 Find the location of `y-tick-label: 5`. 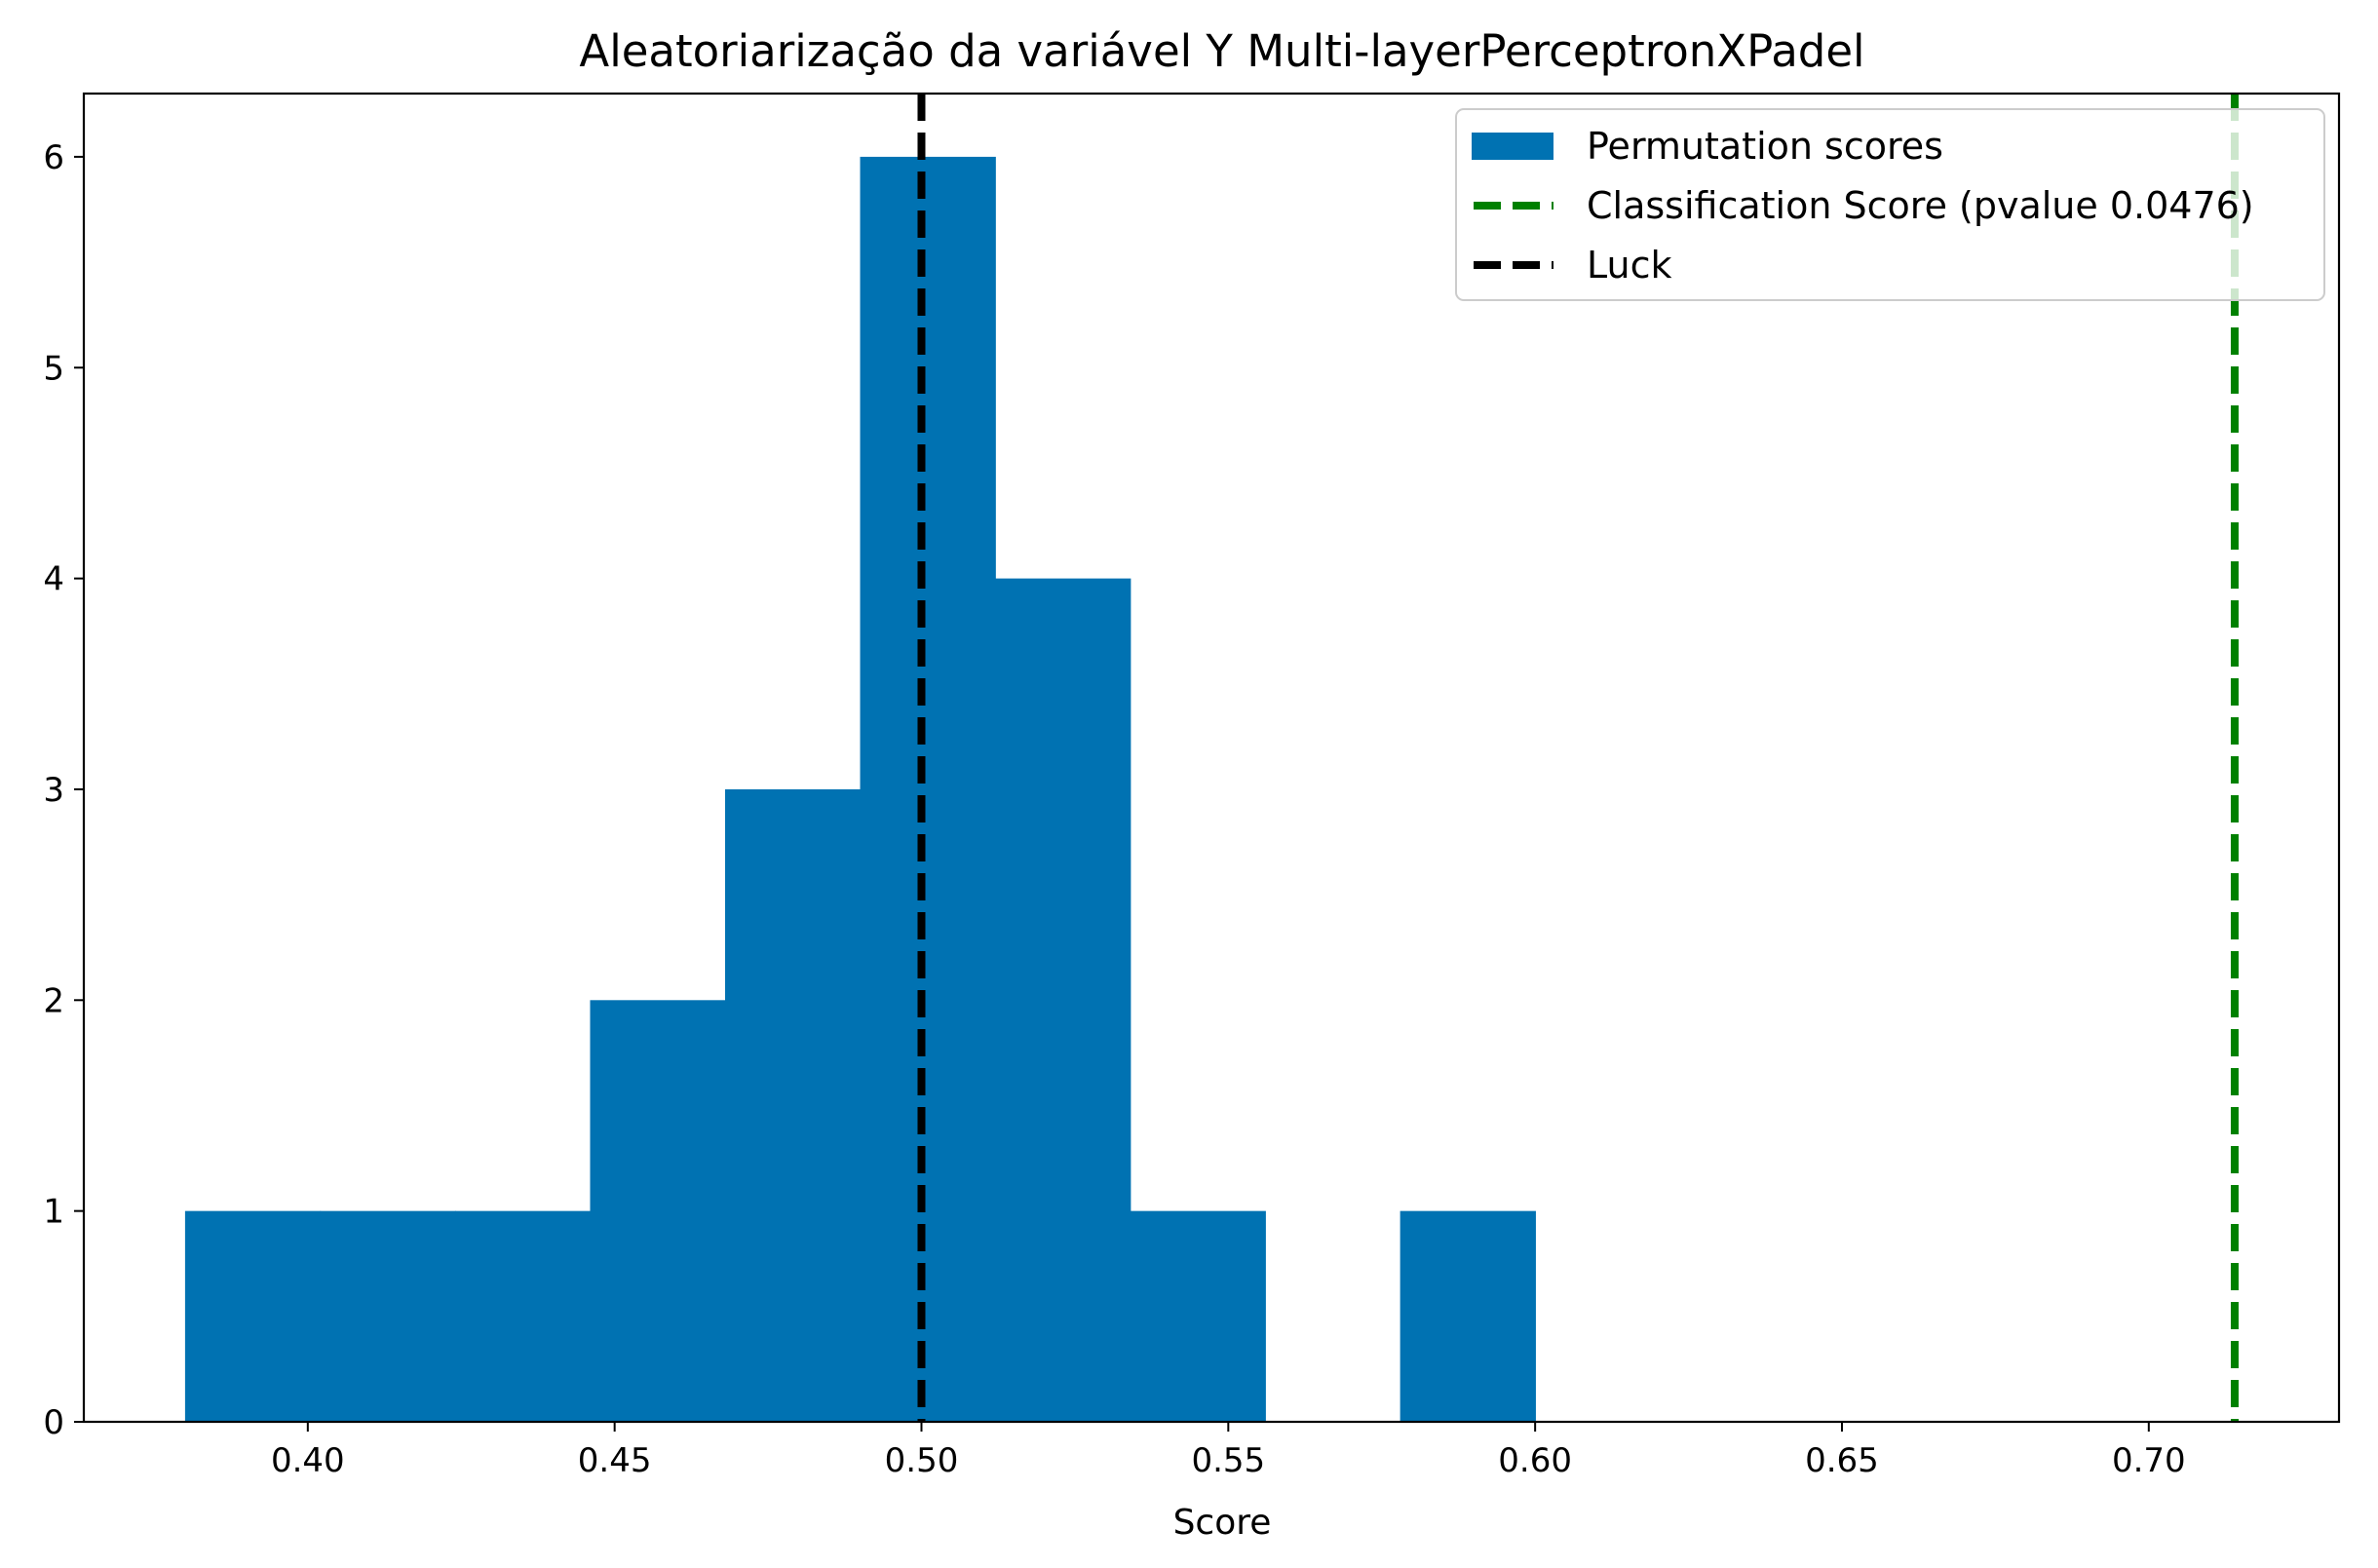

y-tick-label: 5 is located at coordinates (53, 368).